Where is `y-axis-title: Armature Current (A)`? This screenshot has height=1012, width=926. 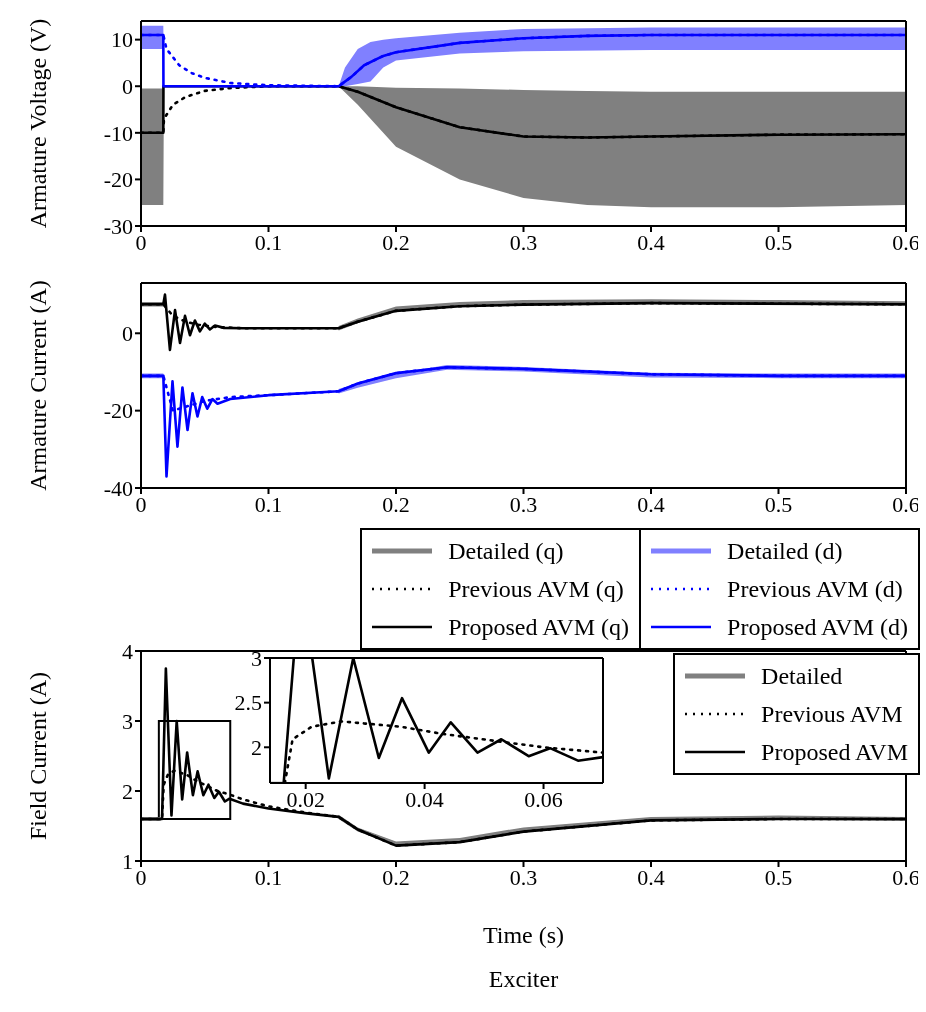 y-axis-title: Armature Current (A) is located at coordinates (38, 385).